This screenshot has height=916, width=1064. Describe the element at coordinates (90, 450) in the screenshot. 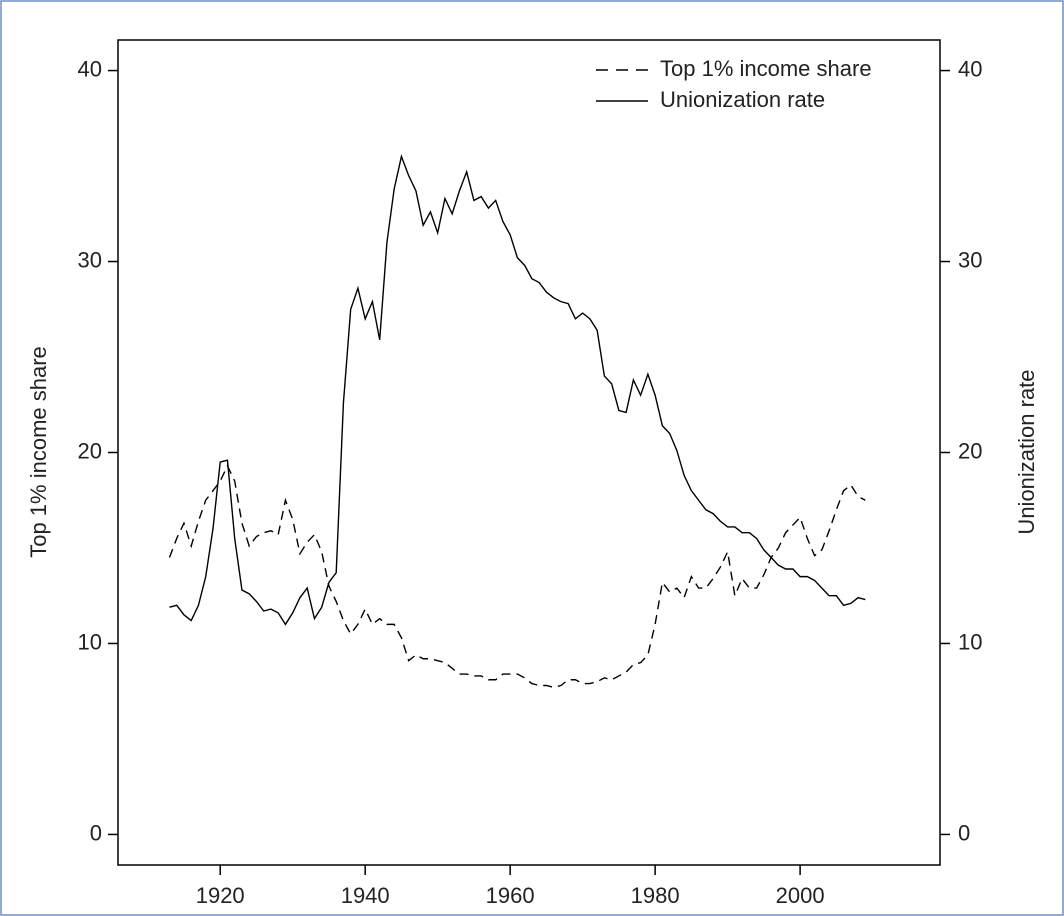

I see `y-tick-label: 20` at that location.